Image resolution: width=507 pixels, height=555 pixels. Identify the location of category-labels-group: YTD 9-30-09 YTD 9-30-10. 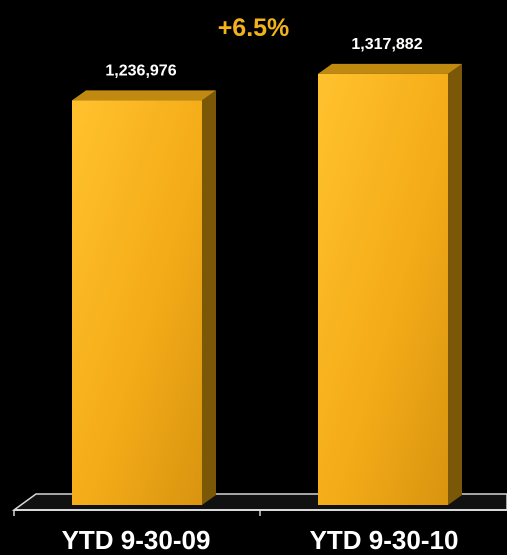
(260, 540).